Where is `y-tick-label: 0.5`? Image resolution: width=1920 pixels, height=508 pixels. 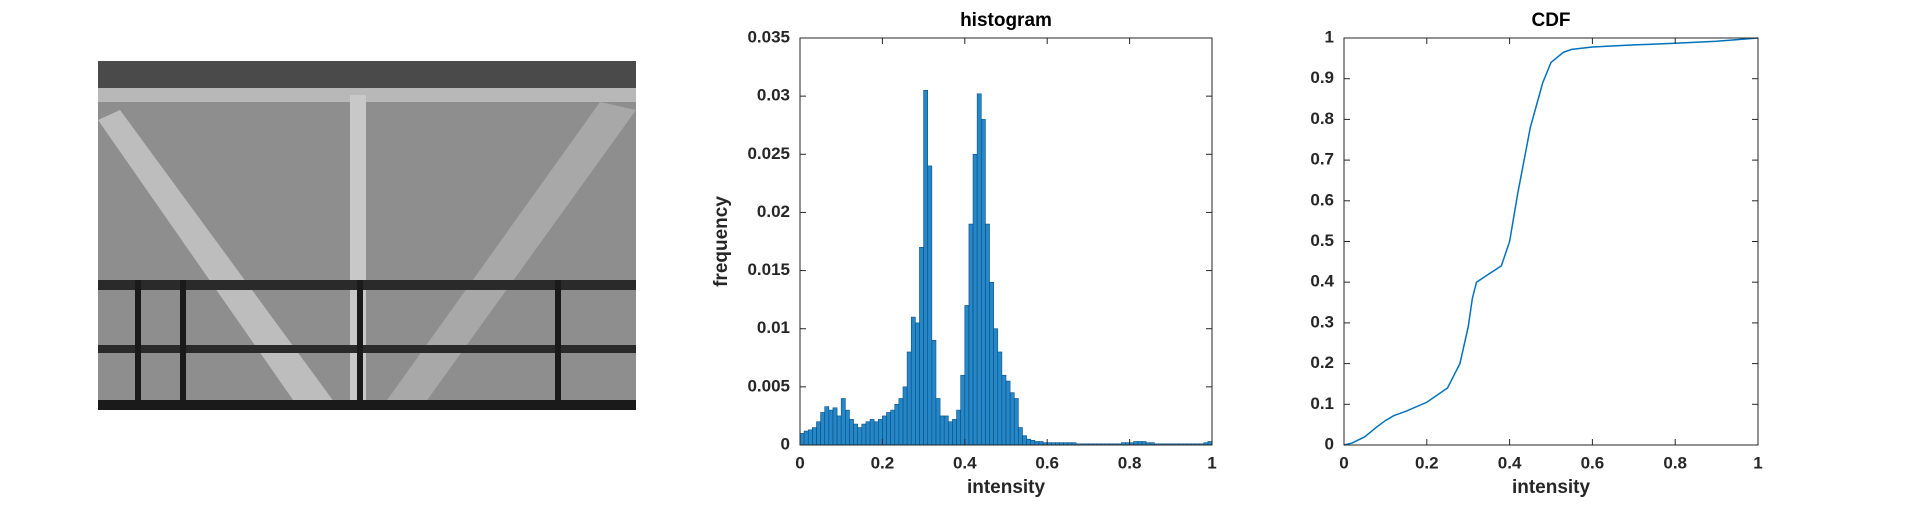
y-tick-label: 0.5 is located at coordinates (1322, 240).